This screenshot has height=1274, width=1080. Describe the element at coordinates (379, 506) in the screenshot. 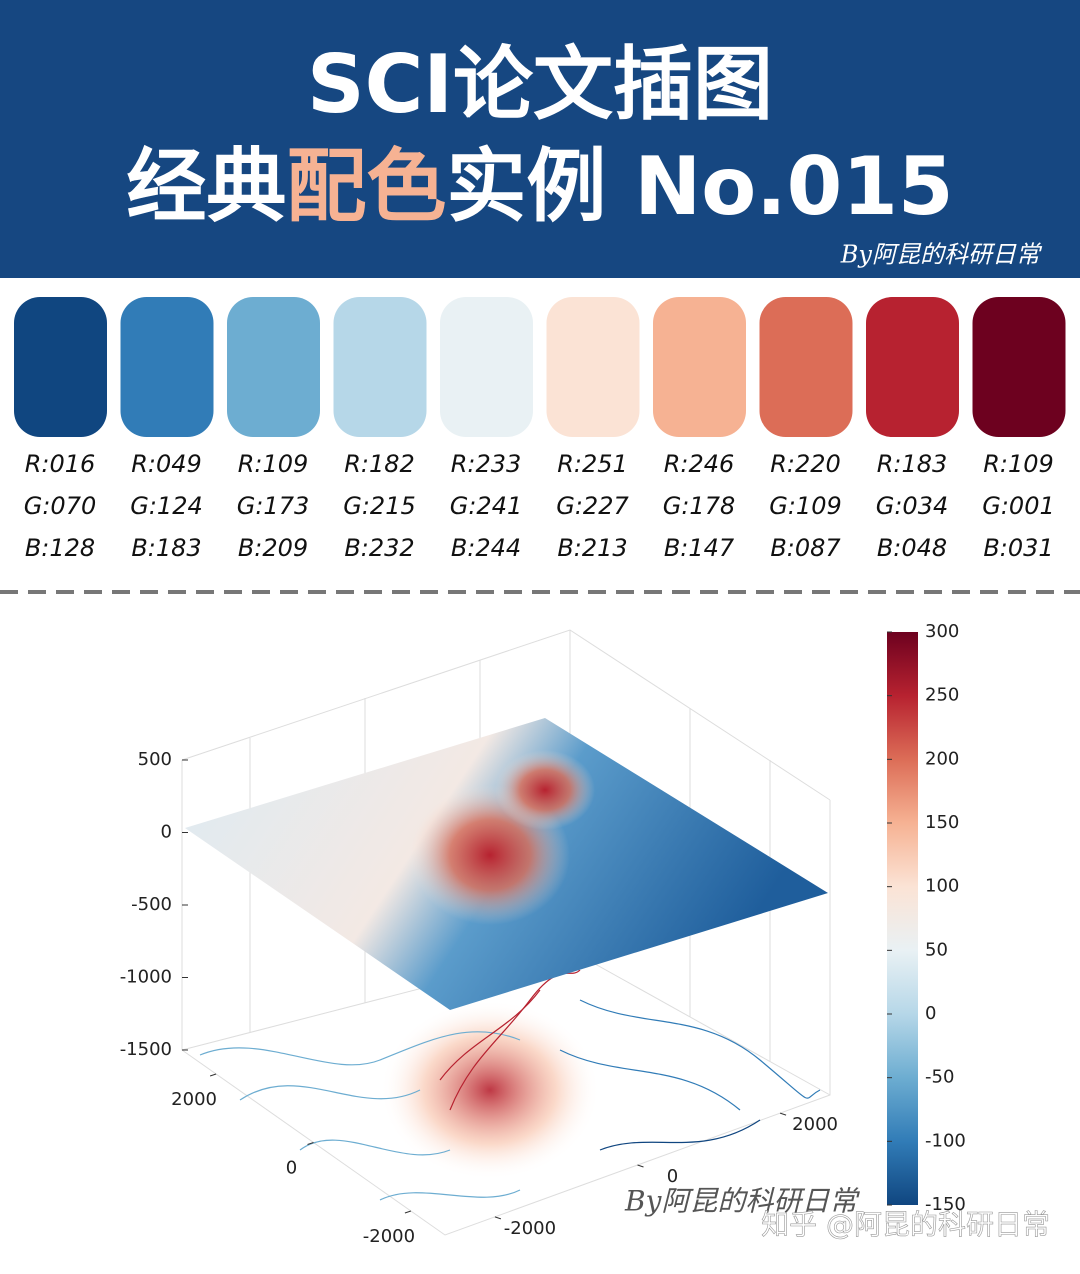

I see `rgb-label: G:215` at that location.